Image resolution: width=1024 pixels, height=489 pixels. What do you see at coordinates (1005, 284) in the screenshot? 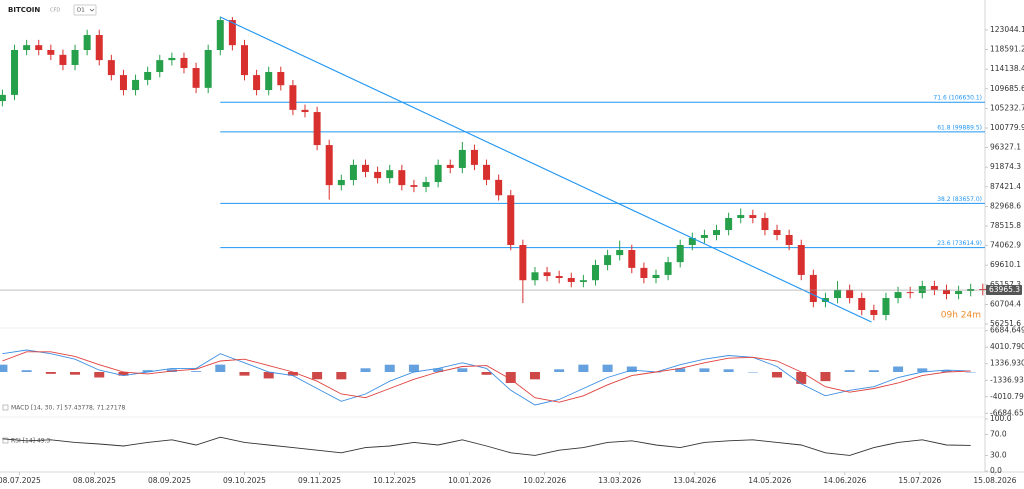
I see `y-tick-label: 65157.3` at bounding box center [1005, 284].